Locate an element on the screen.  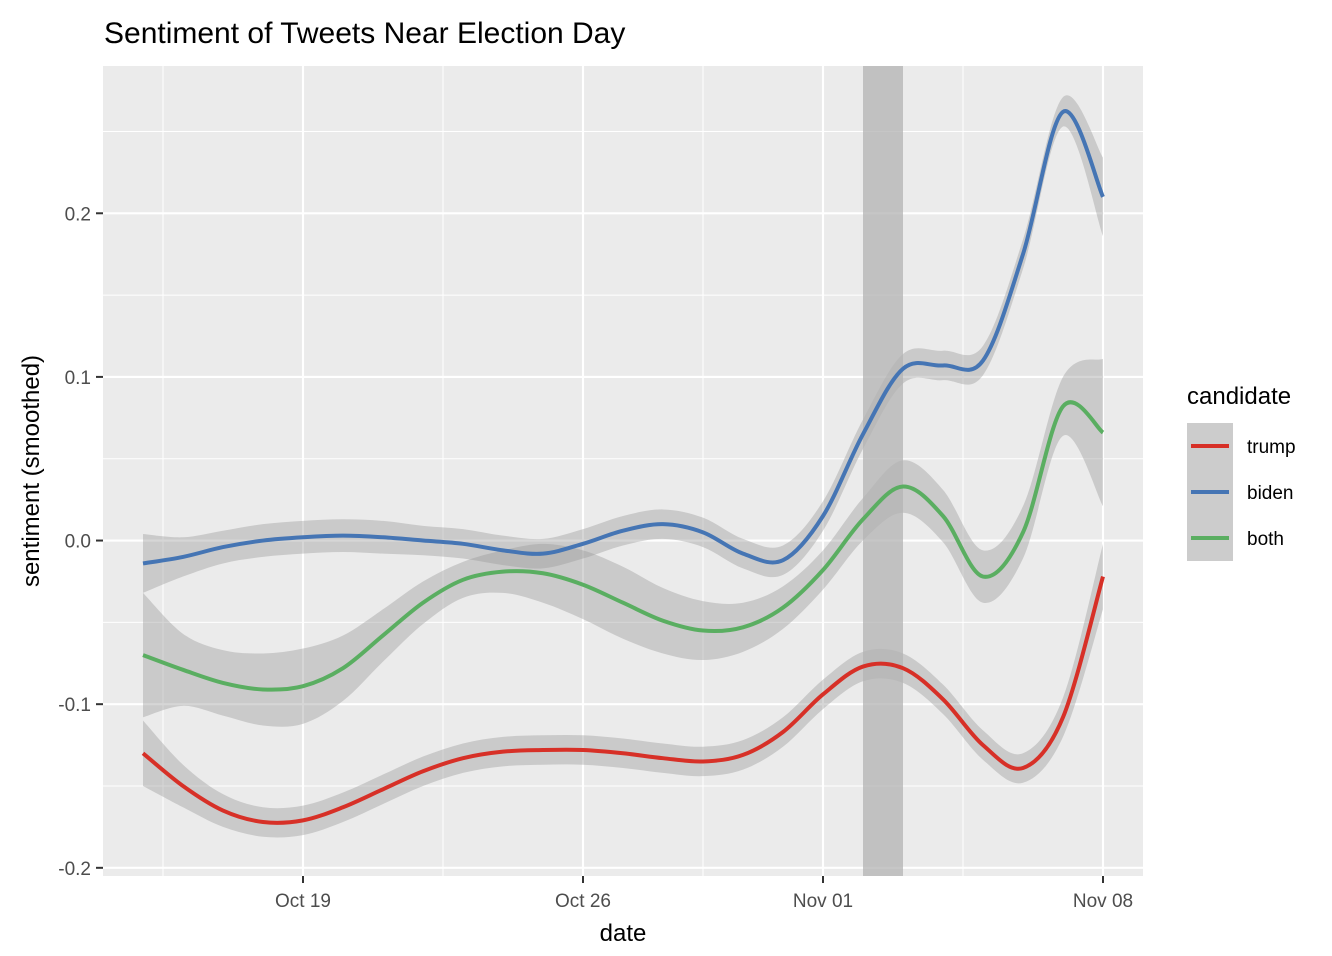
legend-label: biden is located at coordinates (1270, 493).